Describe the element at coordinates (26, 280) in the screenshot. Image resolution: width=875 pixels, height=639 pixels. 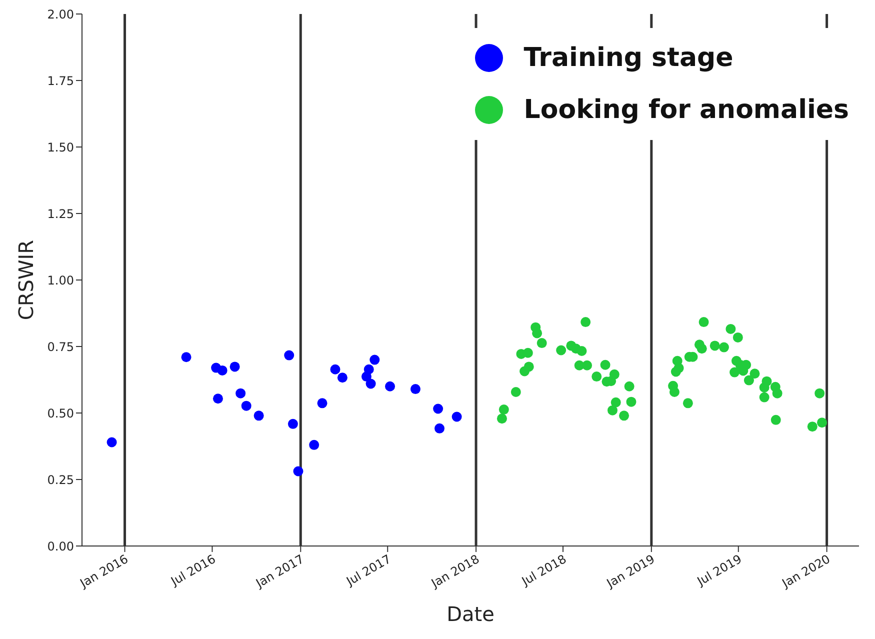
I see `y-axis-title: CRSWIR` at that location.